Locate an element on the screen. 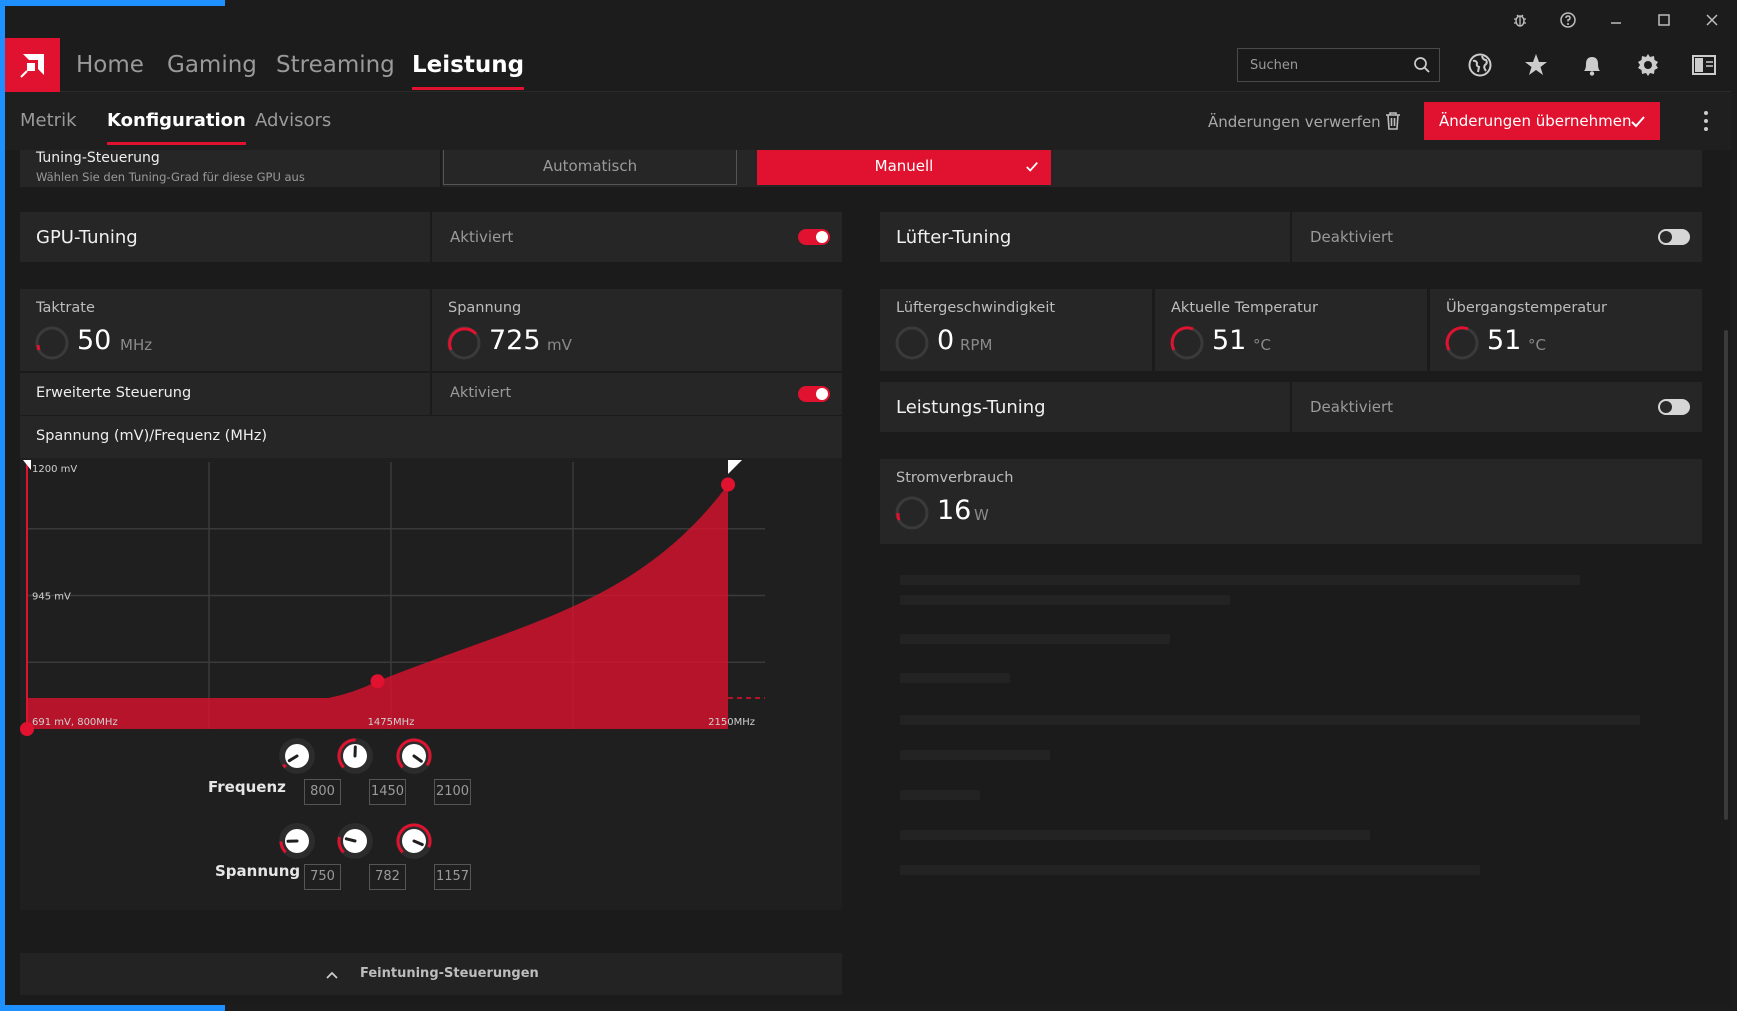 Image resolution: width=1737 pixels, height=1011 pixels. frequency-knob-1-arc is located at coordinates (284, 766).